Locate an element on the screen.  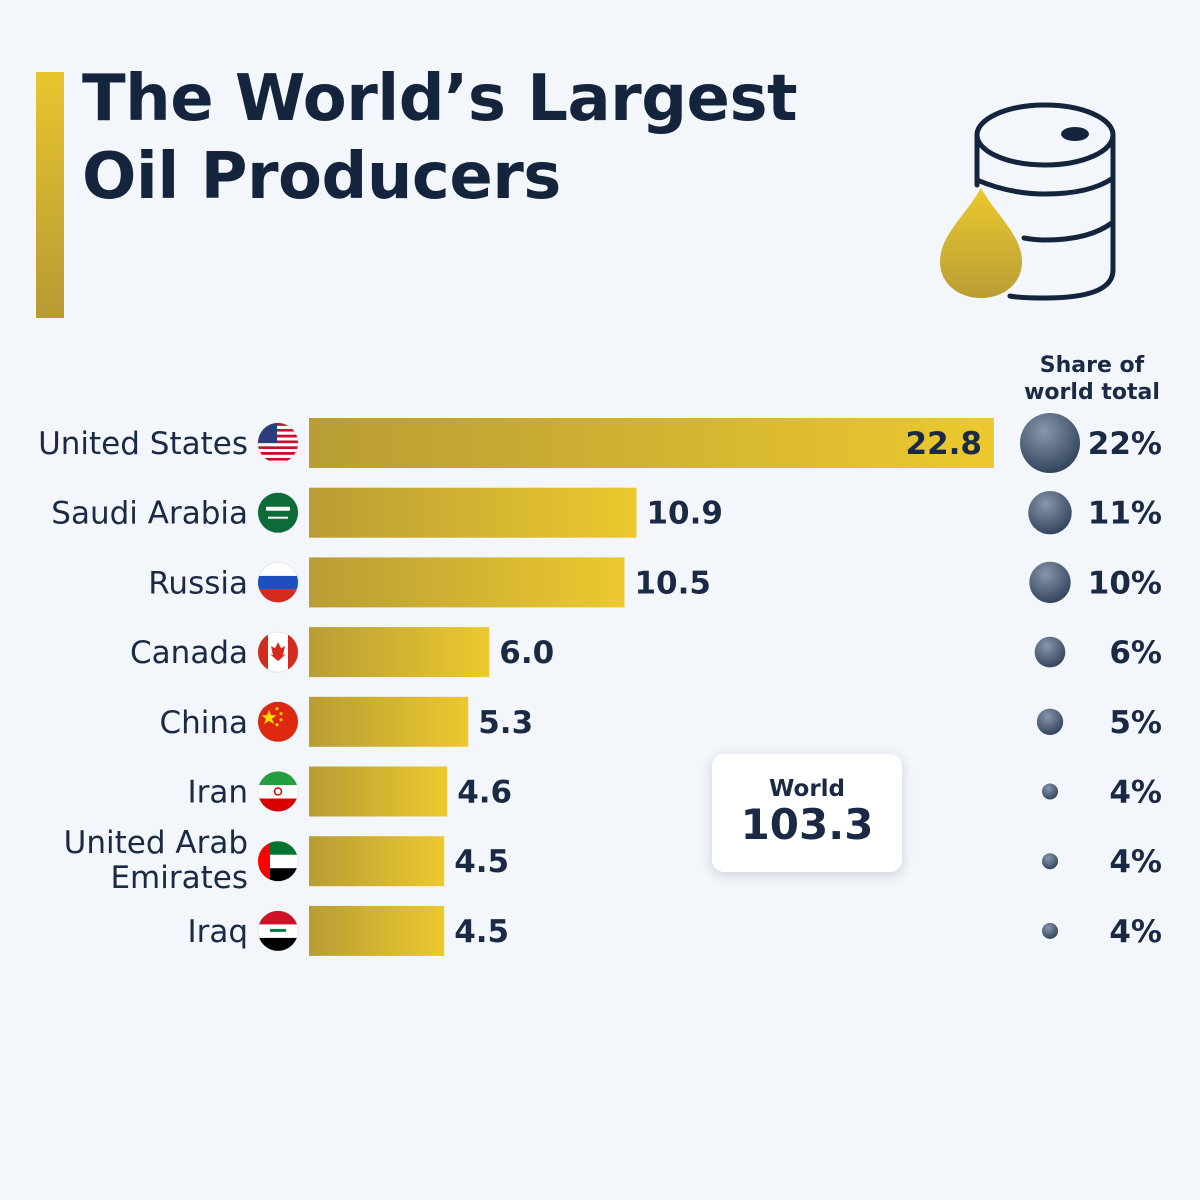
chart-row: Russia 10.5 10% is located at coordinates (655, 582).